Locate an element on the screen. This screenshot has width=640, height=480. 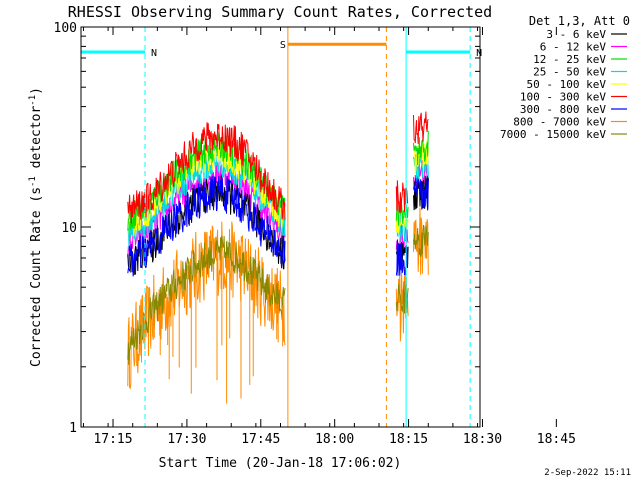
trace-3-6kev is located at coordinates (206, 225).